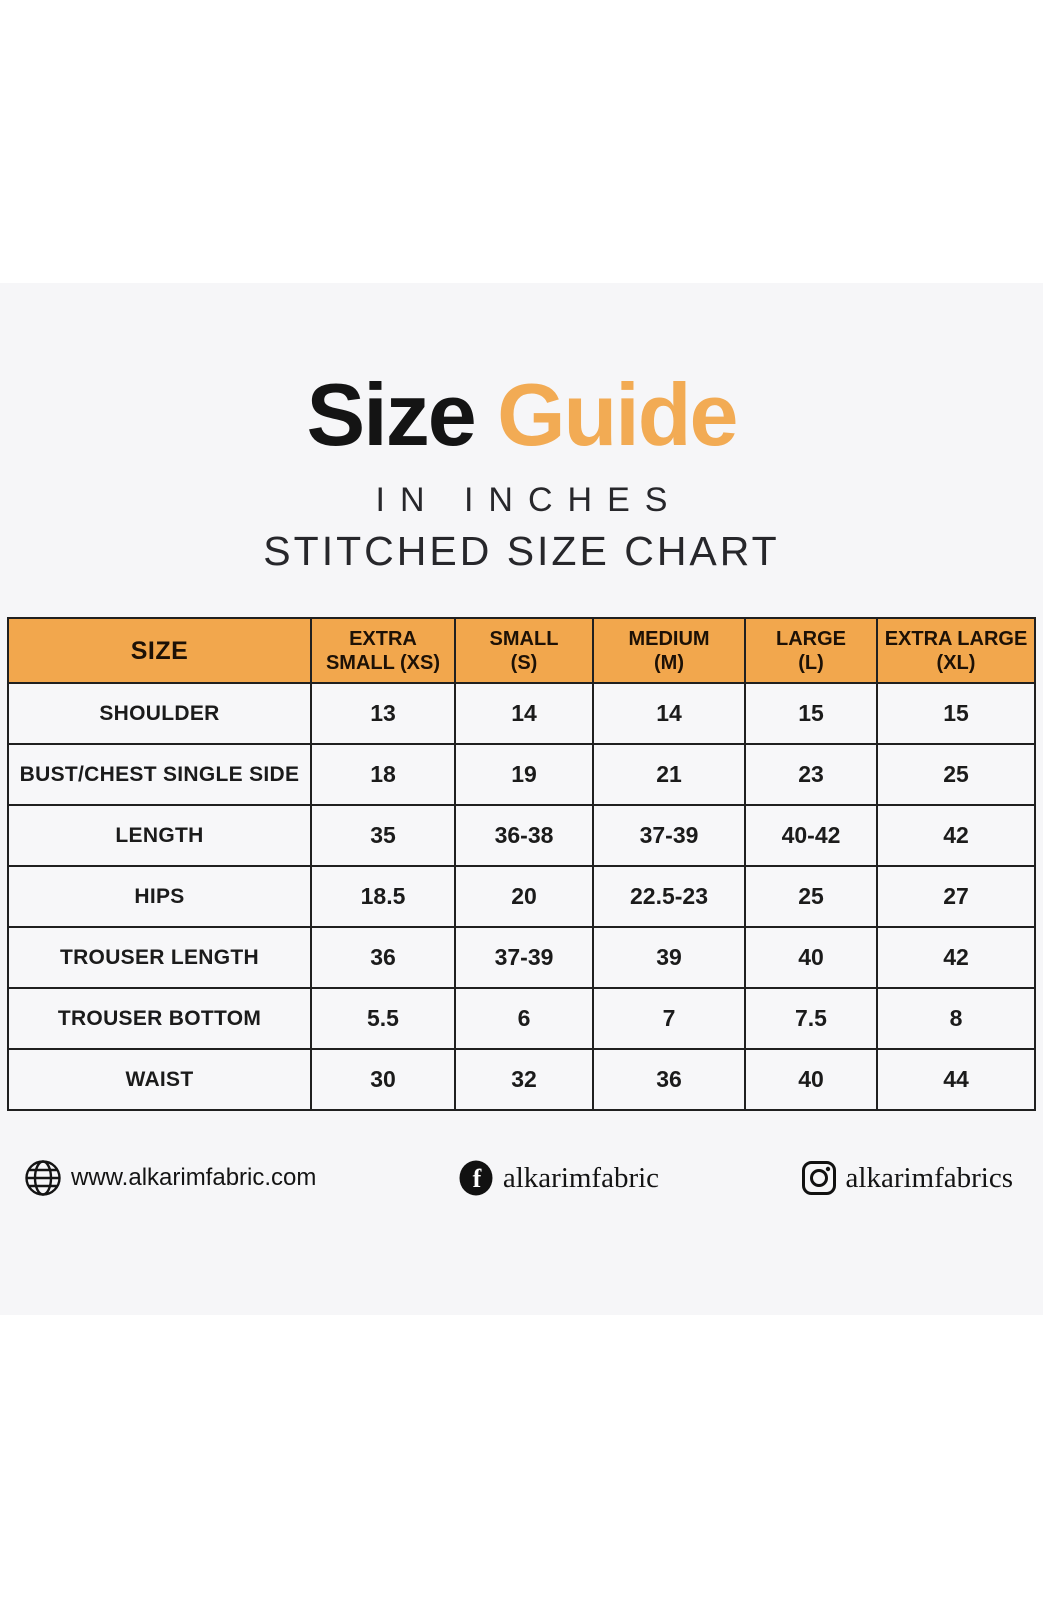  What do you see at coordinates (811, 1018) in the screenshot?
I see `cell-value: 7.5` at bounding box center [811, 1018].